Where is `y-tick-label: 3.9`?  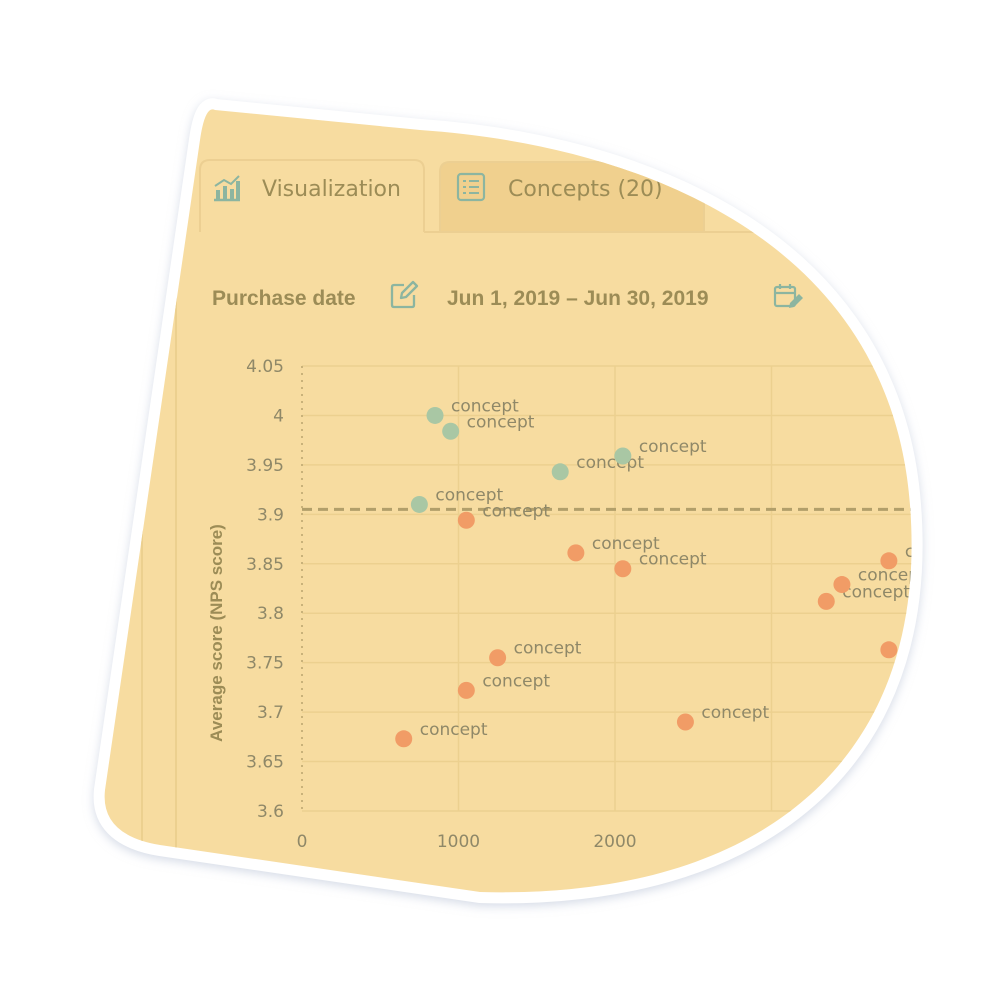
y-tick-label: 3.9 is located at coordinates (270, 515).